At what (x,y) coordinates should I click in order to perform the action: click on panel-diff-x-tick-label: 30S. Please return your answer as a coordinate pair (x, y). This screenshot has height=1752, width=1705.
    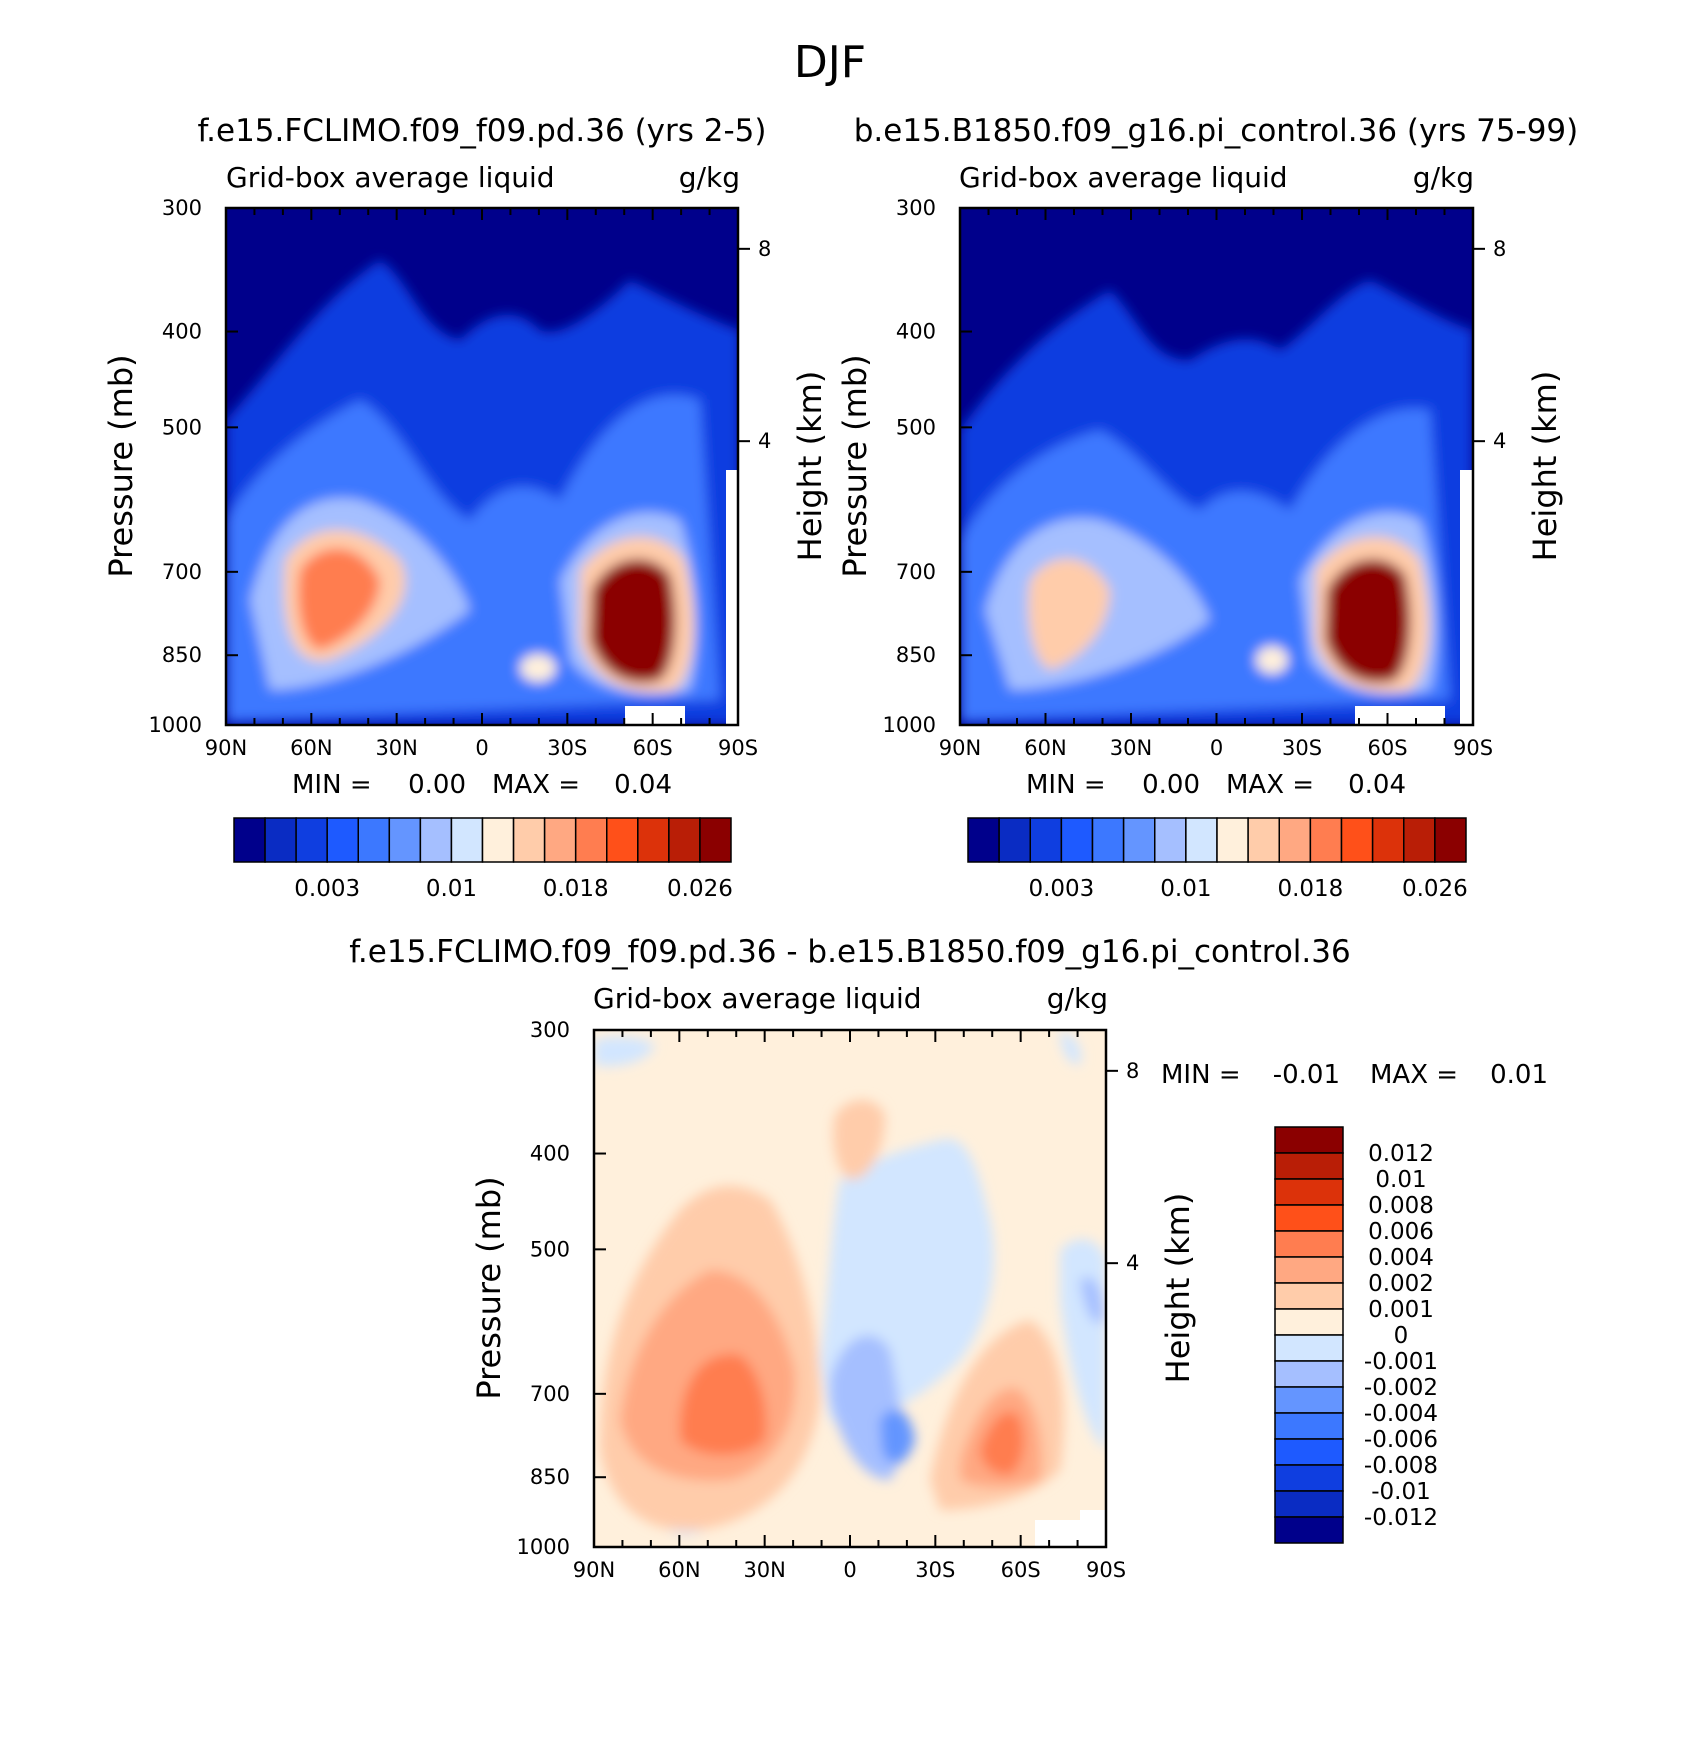
    Looking at the image, I should click on (935, 1570).